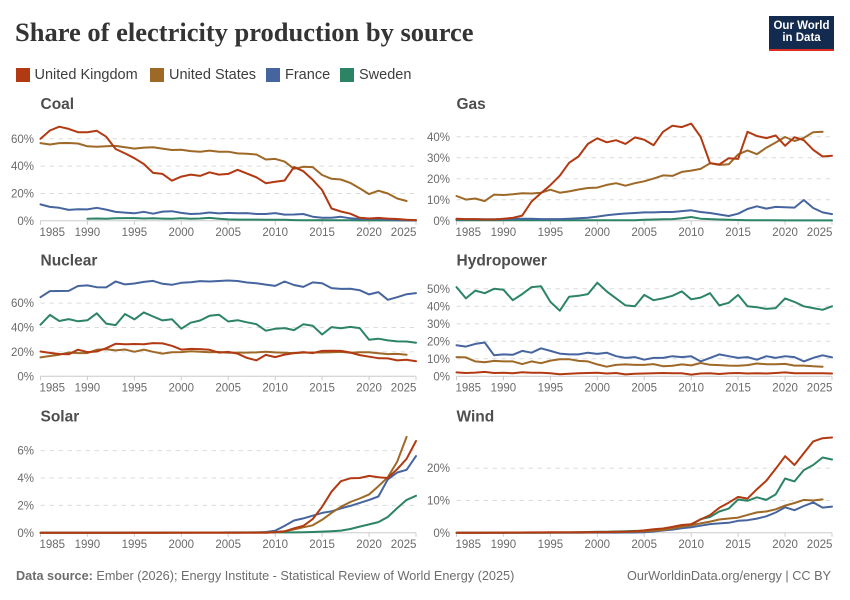 The height and width of the screenshot is (600, 850). I want to click on svg-text: 6%, so click(25, 452).